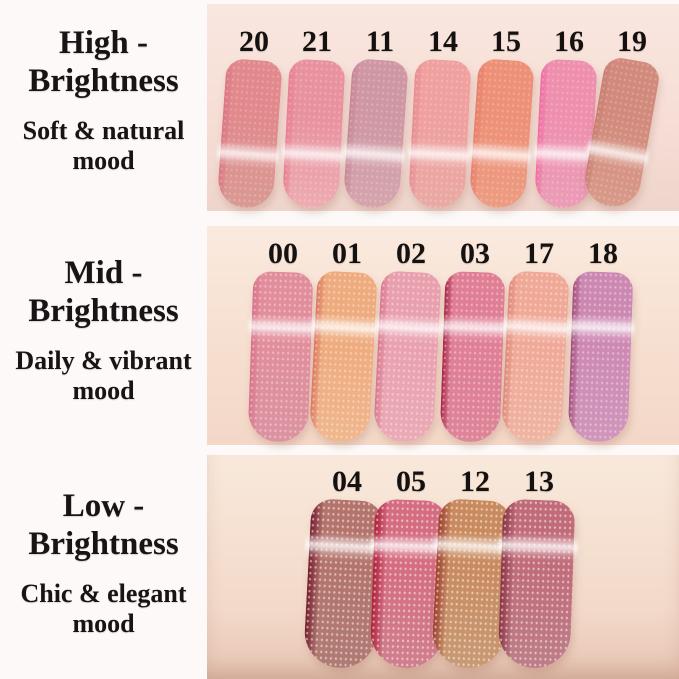  What do you see at coordinates (443, 41) in the screenshot?
I see `swatch-number: 14` at bounding box center [443, 41].